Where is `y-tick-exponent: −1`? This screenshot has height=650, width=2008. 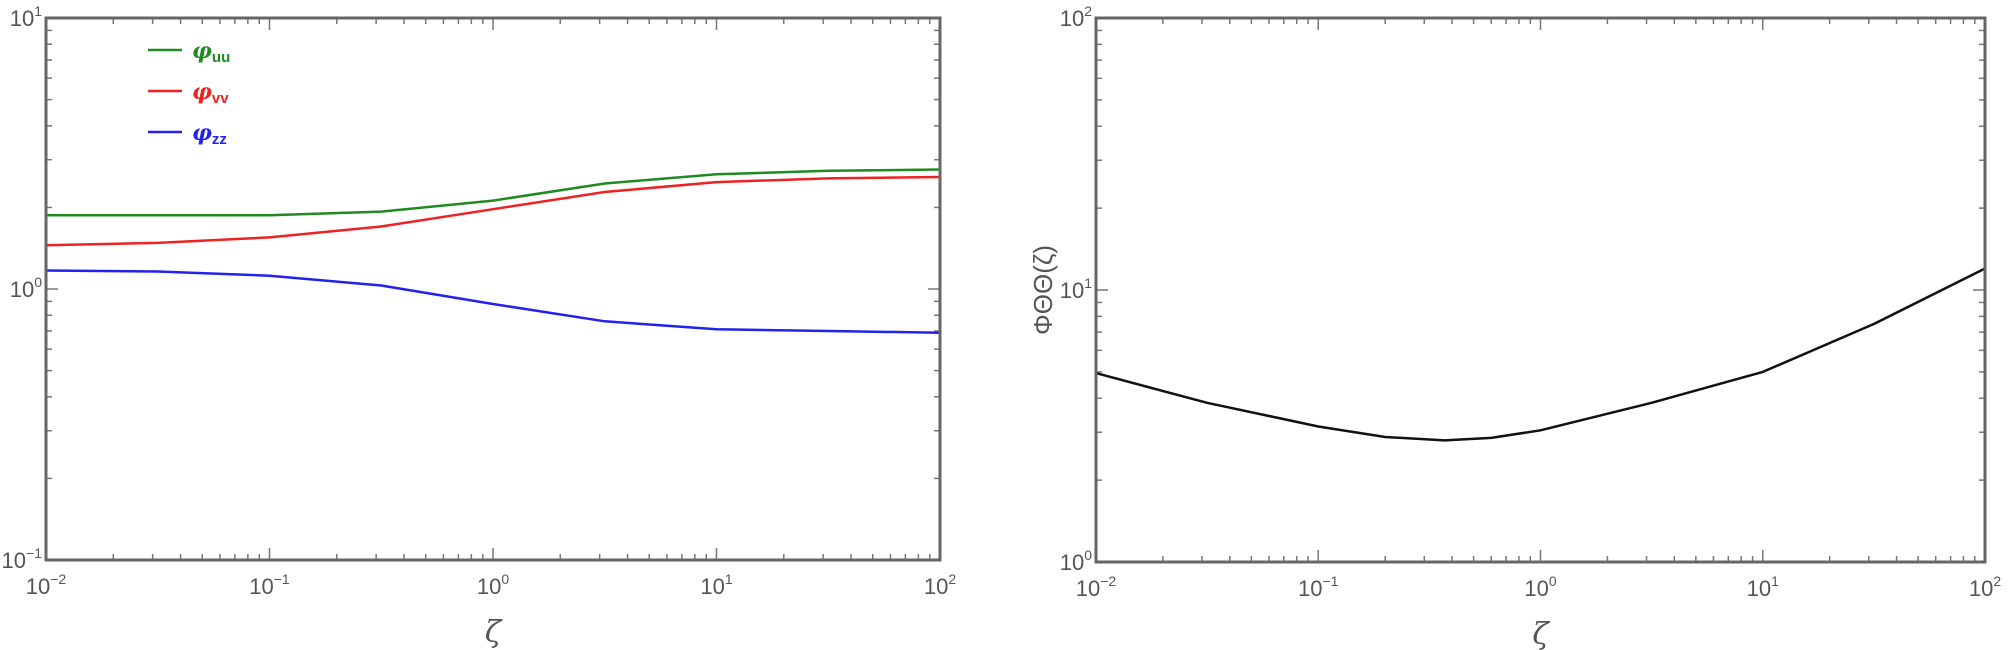 y-tick-exponent: −1 is located at coordinates (34, 553).